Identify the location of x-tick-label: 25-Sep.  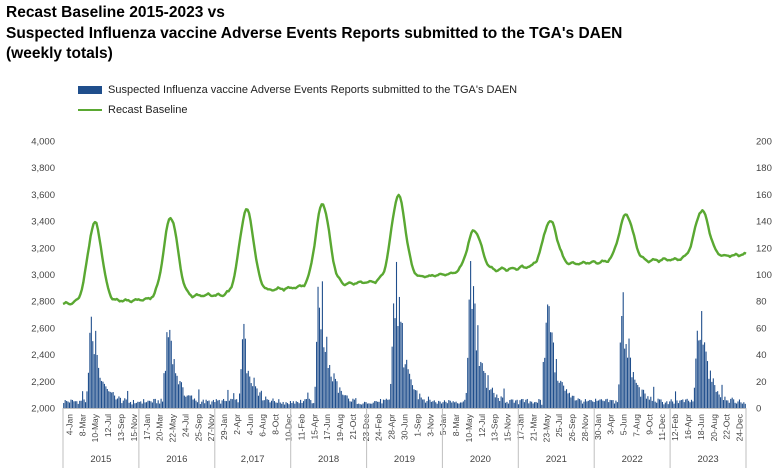
(198, 428).